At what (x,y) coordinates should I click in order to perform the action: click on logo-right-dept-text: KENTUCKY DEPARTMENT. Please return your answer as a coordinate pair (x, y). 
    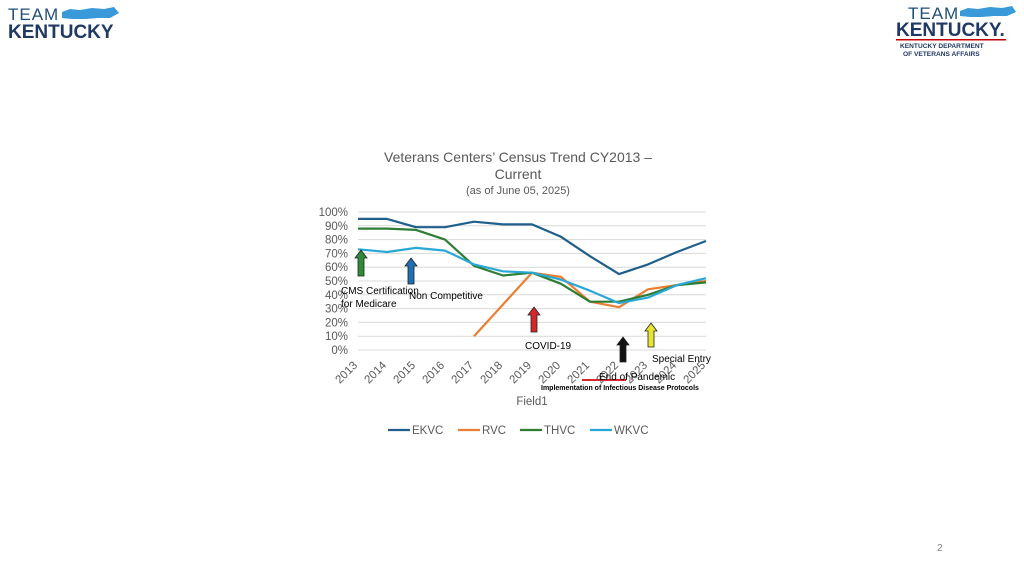
    Looking at the image, I should click on (942, 46).